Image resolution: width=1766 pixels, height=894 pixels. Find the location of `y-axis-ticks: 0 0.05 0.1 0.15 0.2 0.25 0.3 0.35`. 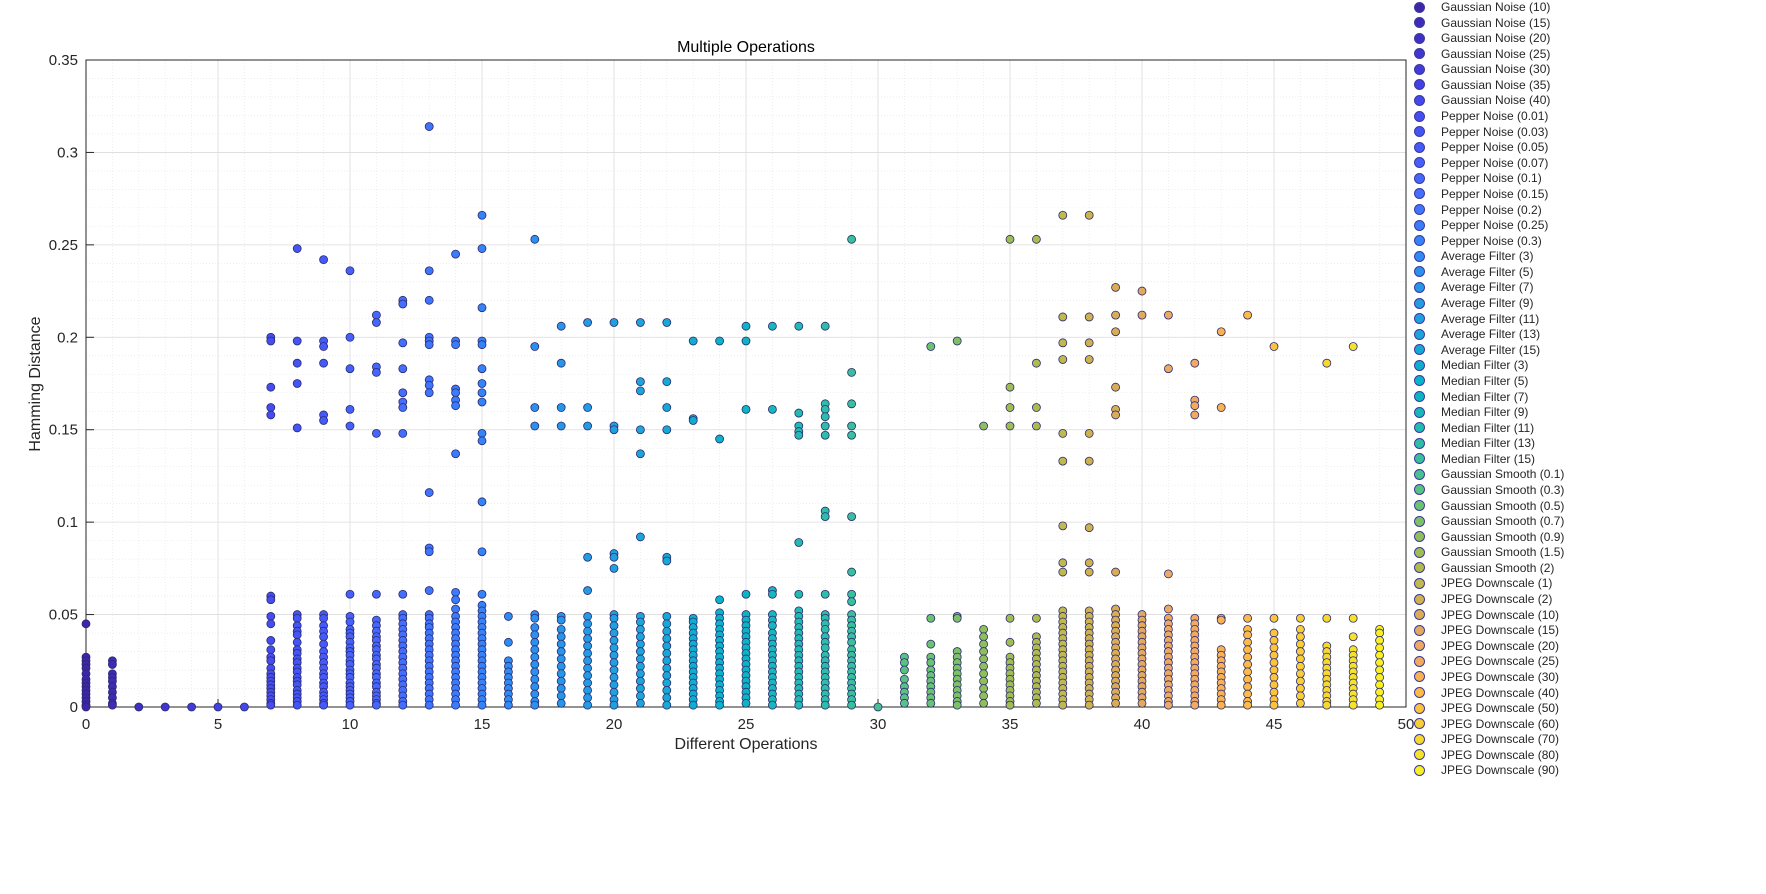

y-axis-ticks: 0 0.05 0.1 0.15 0.2 0.25 0.3 0.35 is located at coordinates (71, 384).